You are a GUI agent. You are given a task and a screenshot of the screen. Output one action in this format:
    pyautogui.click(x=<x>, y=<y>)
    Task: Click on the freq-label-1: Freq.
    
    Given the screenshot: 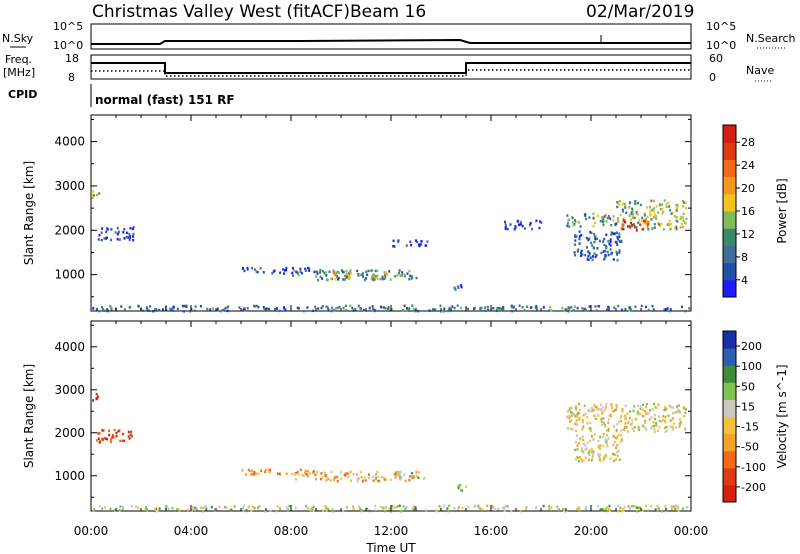 What is the action you would take?
    pyautogui.click(x=18, y=59)
    